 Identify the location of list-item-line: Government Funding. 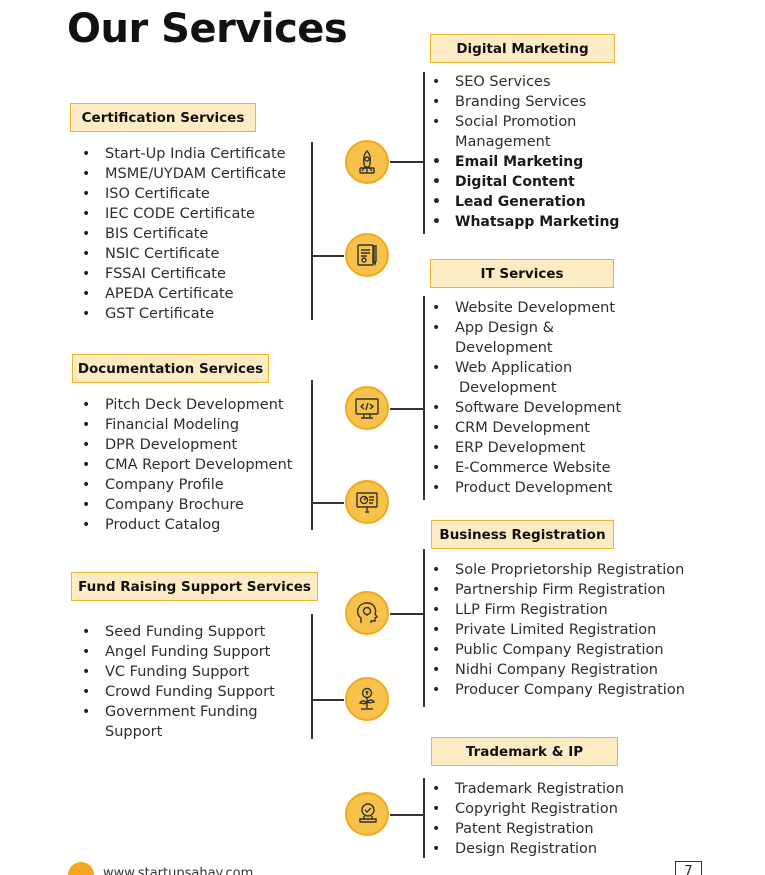
(181, 712).